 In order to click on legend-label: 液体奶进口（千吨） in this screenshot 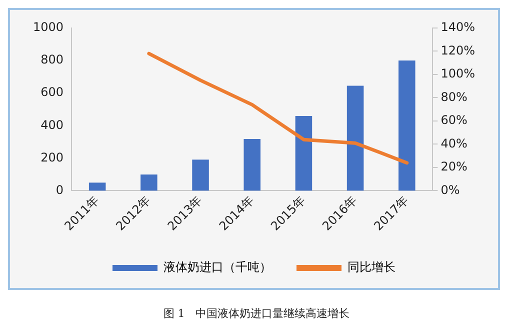, I will do `click(218, 267)`.